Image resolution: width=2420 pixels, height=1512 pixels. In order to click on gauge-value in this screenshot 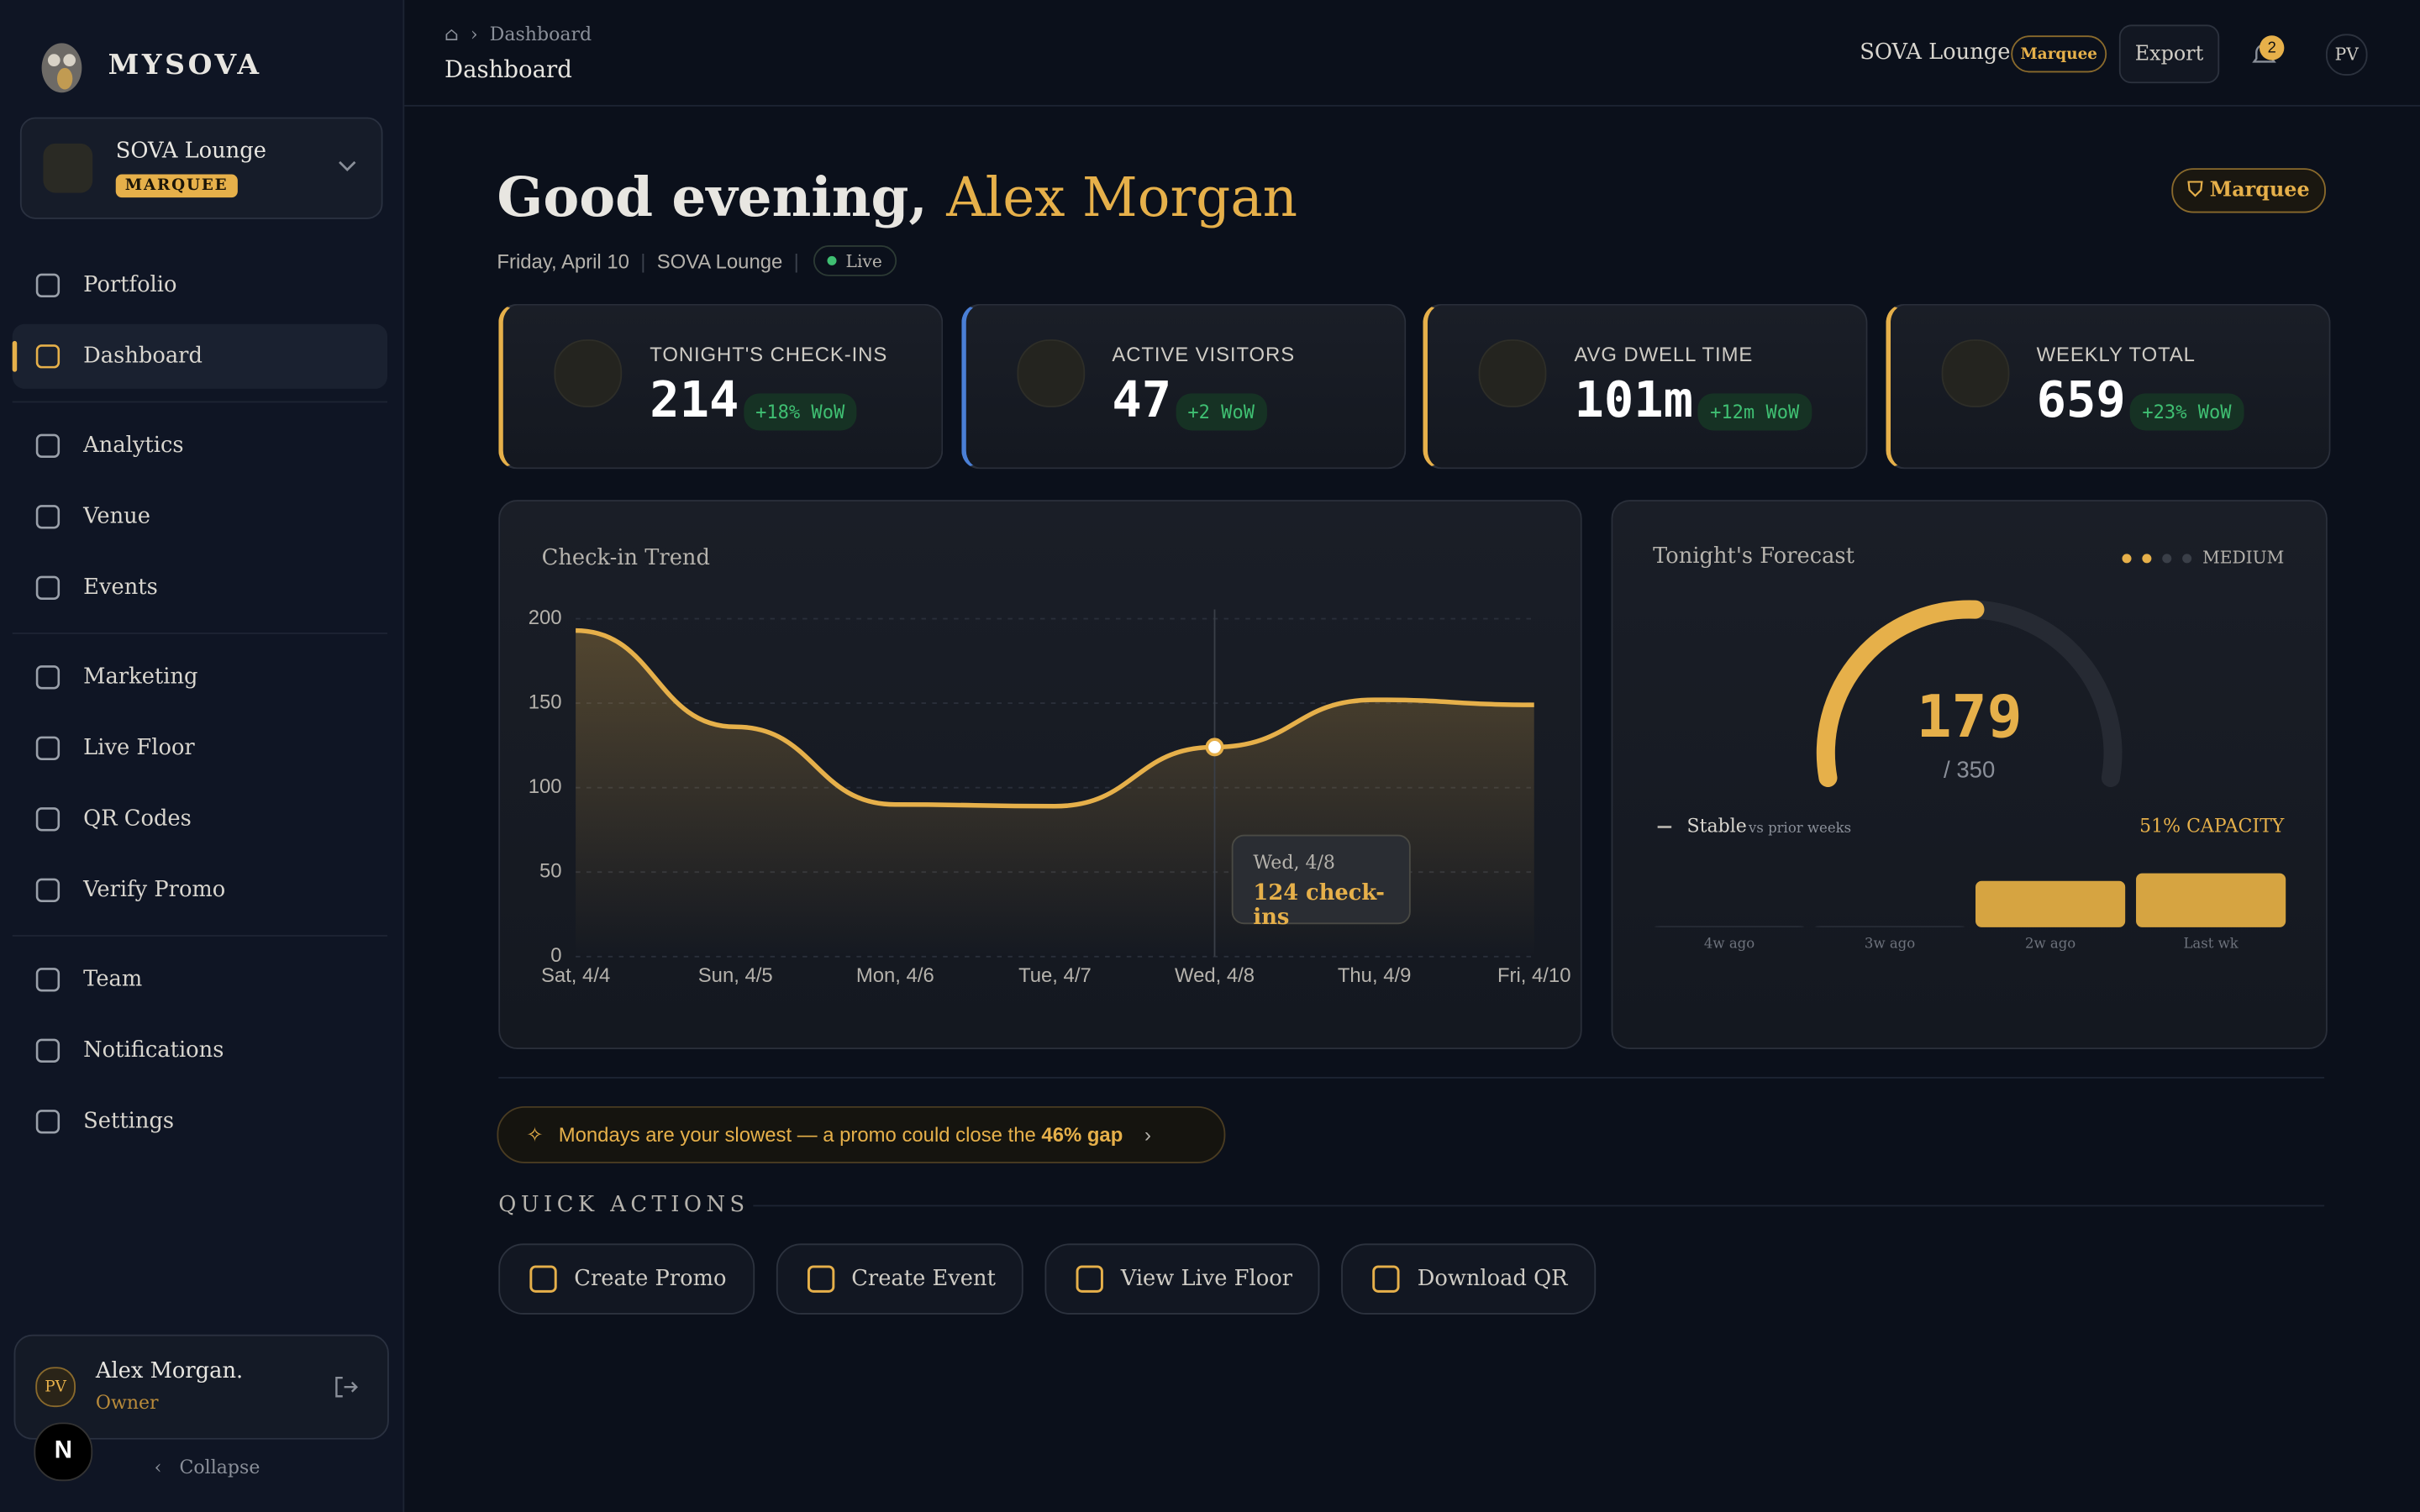, I will do `click(1901, 694)`.